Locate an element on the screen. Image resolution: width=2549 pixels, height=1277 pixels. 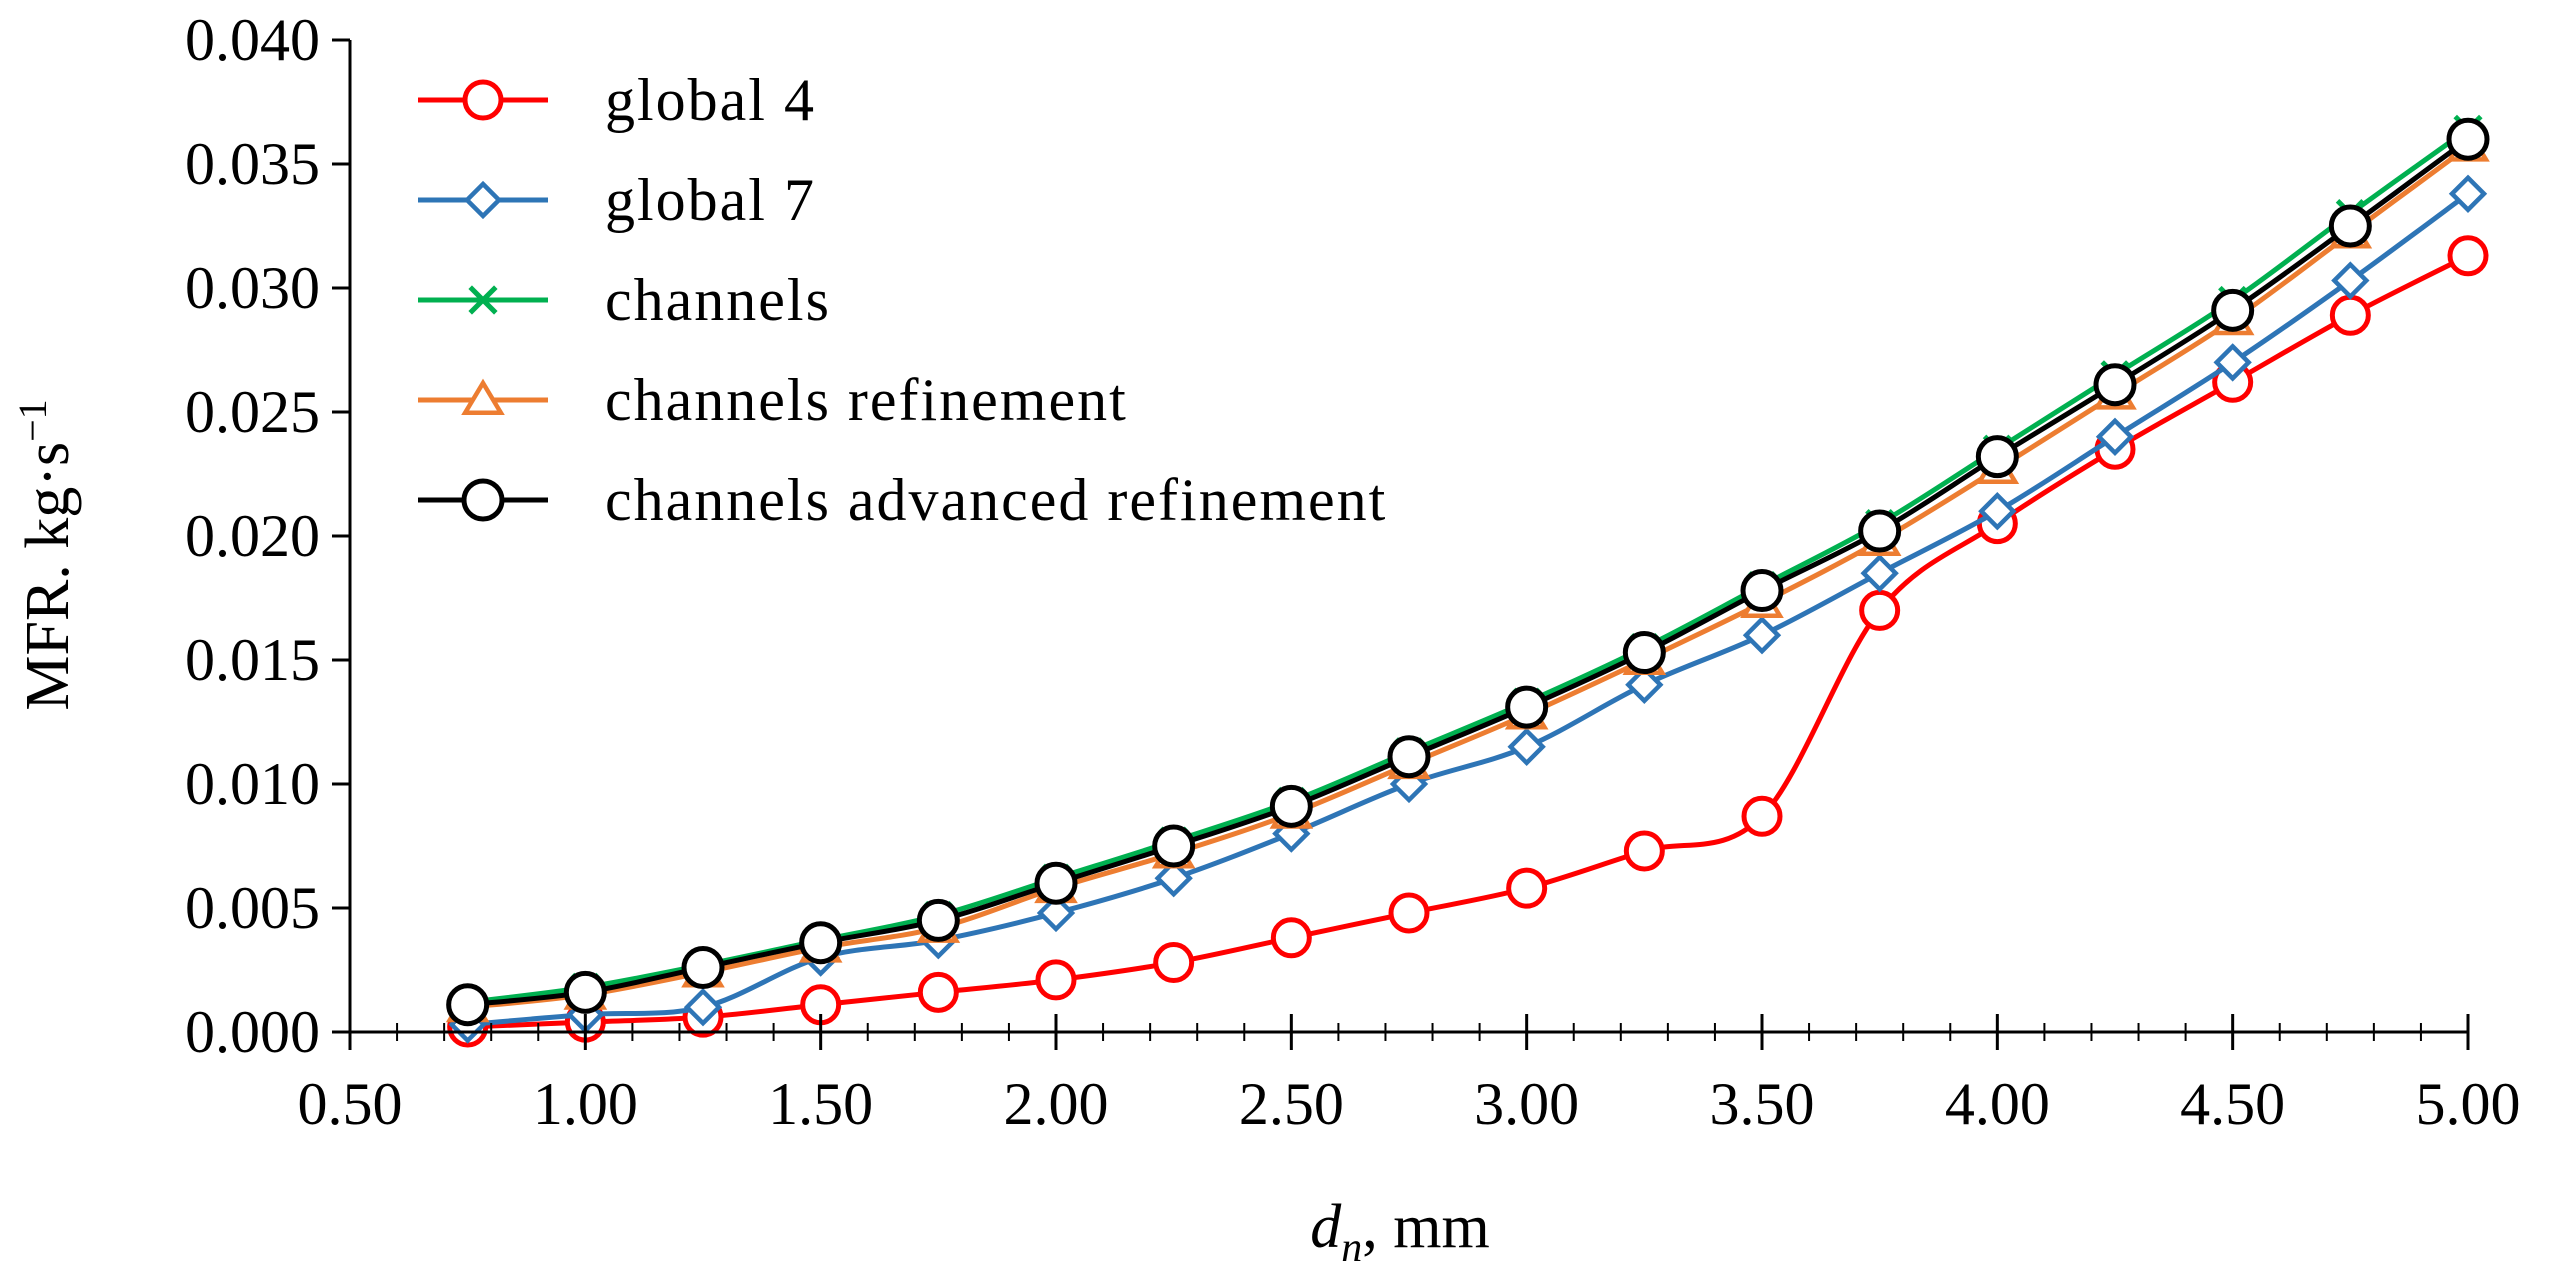
y-axis-title-superscript: −1 is located at coordinates (32, 420).